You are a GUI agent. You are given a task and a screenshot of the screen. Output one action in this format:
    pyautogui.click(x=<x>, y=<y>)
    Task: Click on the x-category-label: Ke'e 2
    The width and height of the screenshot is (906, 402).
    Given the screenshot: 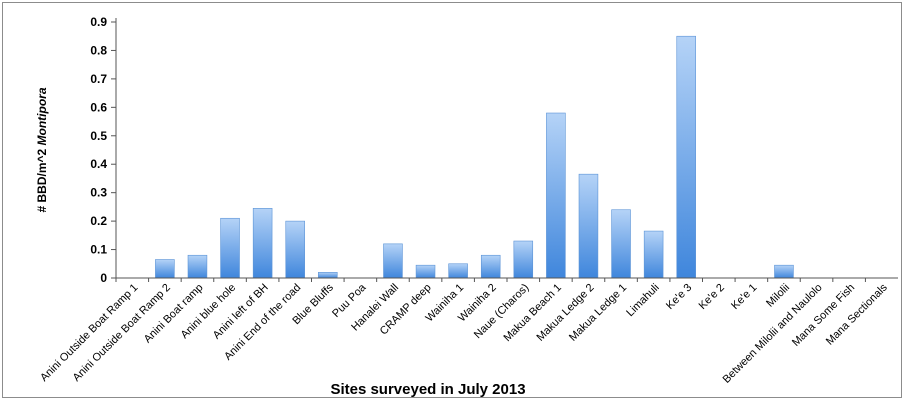 What is the action you would take?
    pyautogui.click(x=712, y=297)
    